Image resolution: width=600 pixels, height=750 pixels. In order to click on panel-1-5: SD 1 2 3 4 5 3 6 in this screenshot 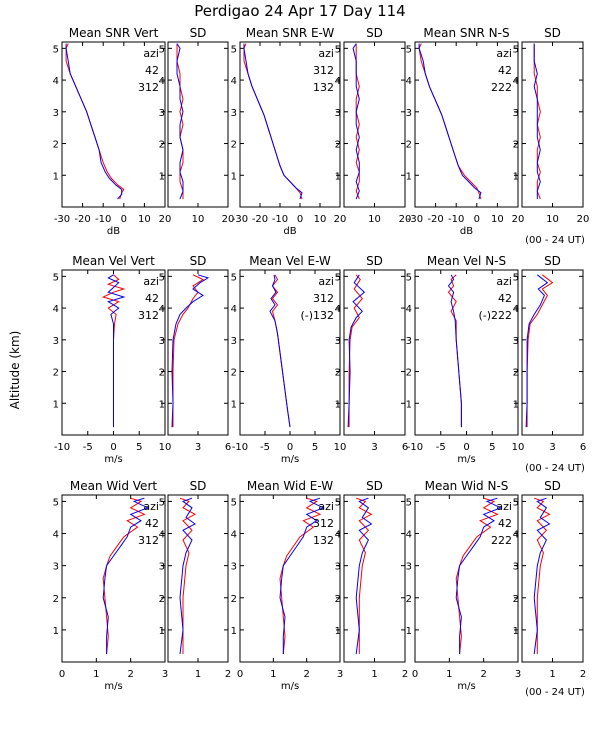, I will do `click(550, 353)`.